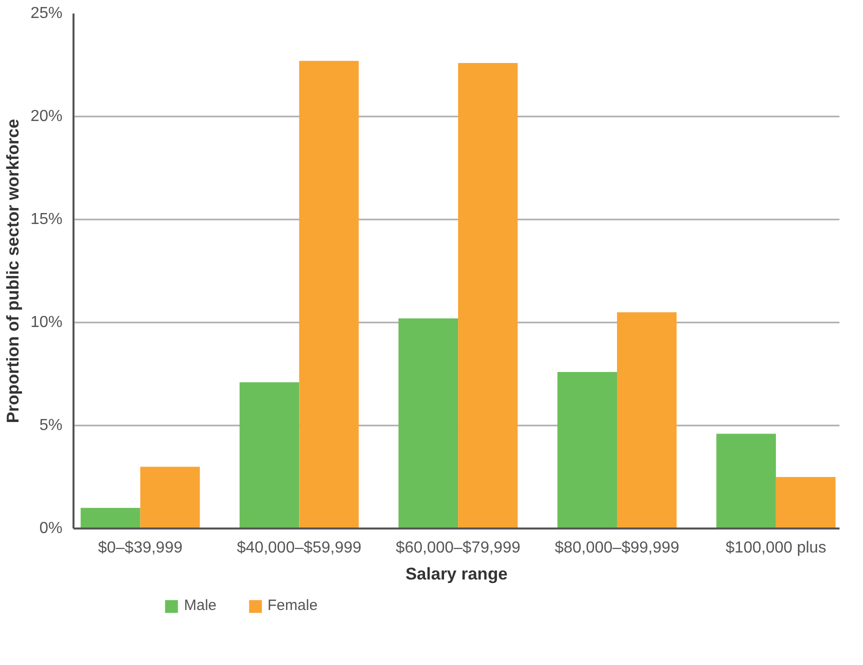 The height and width of the screenshot is (665, 863). I want to click on x-axis-title: Salary range, so click(456, 574).